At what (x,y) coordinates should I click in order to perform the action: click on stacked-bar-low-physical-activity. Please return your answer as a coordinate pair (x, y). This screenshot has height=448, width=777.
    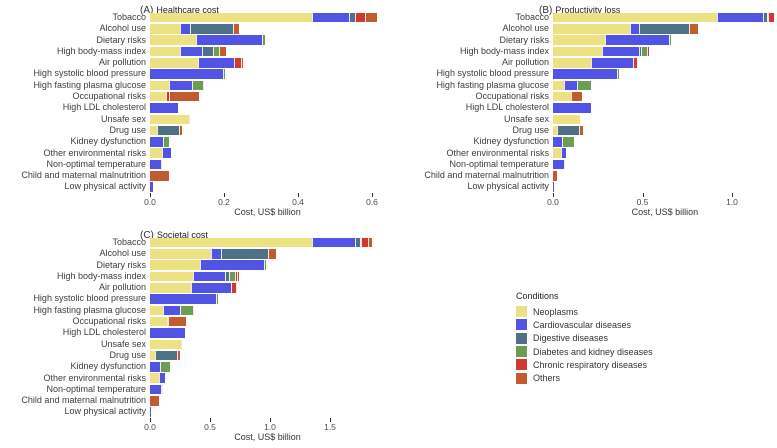
    Looking at the image, I should click on (151, 412).